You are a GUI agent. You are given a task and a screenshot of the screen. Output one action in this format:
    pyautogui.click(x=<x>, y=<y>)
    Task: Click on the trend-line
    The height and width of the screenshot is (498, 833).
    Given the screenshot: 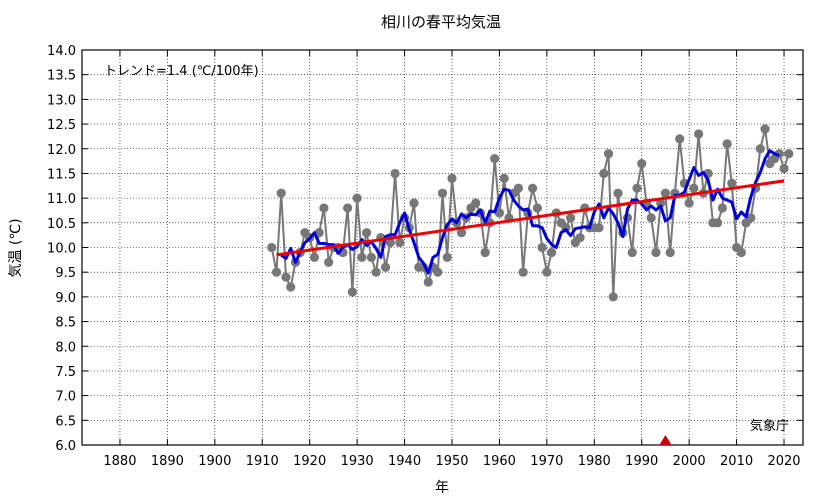 What is the action you would take?
    pyautogui.click(x=530, y=218)
    